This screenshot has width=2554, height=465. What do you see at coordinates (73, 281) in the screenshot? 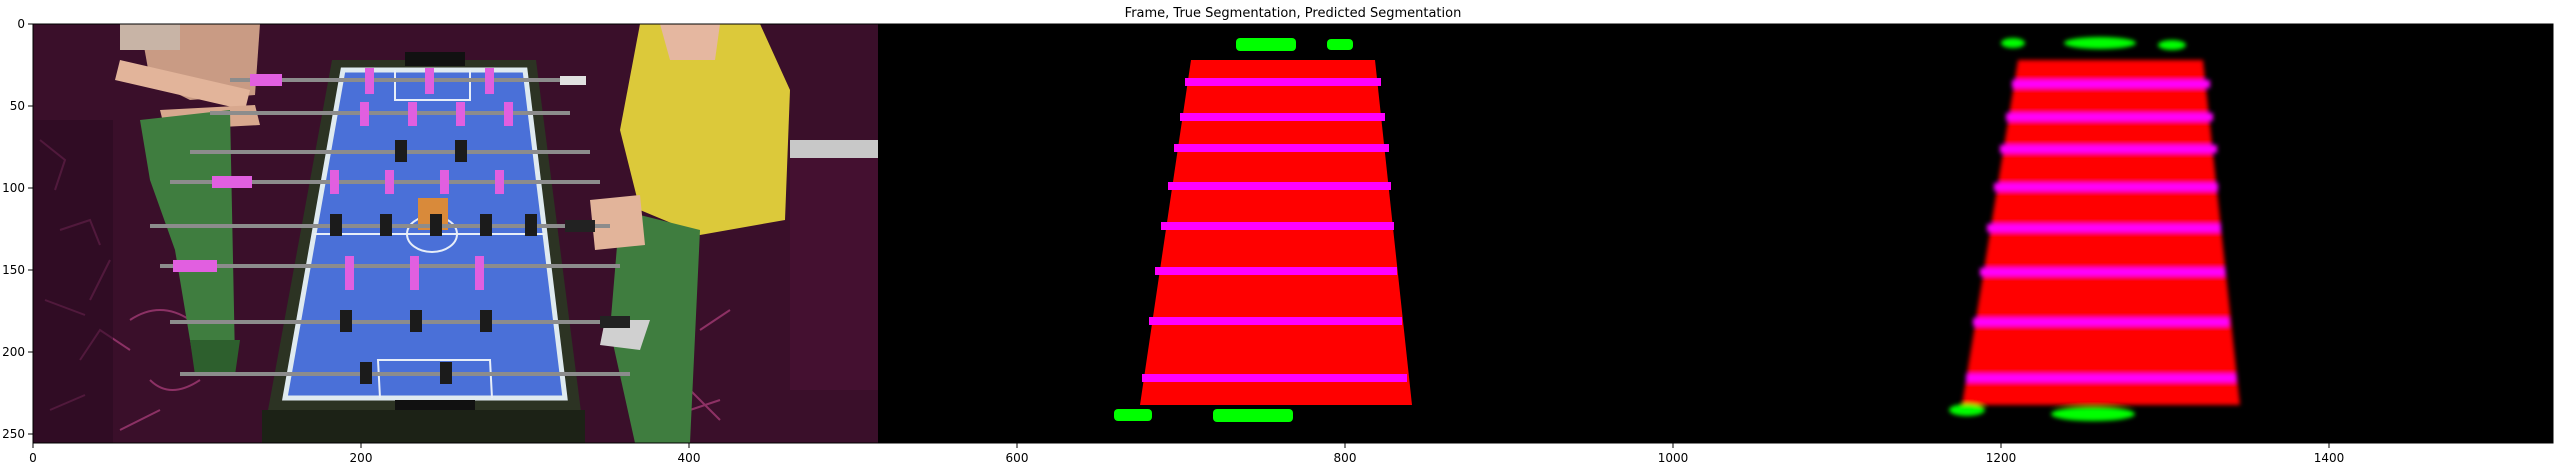
I see `carpet-left-strip` at bounding box center [73, 281].